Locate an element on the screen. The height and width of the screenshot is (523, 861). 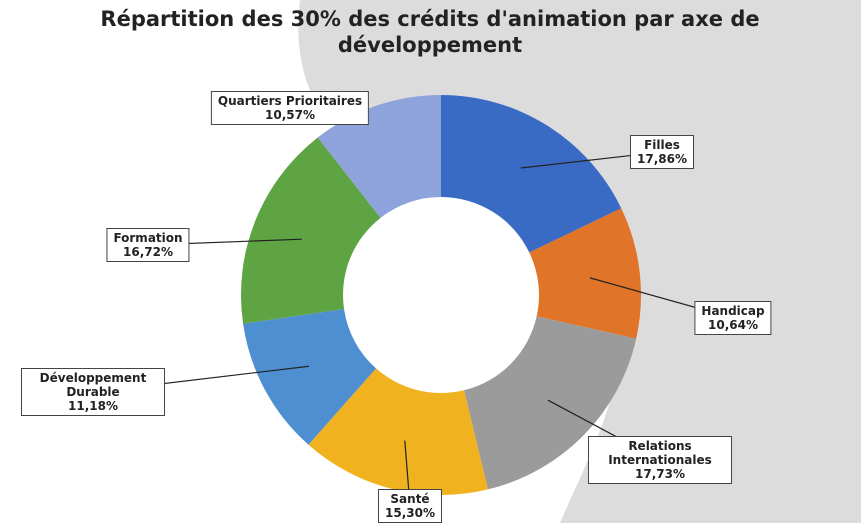
data-label: Relations Internationales 17,73% is located at coordinates (660, 460).